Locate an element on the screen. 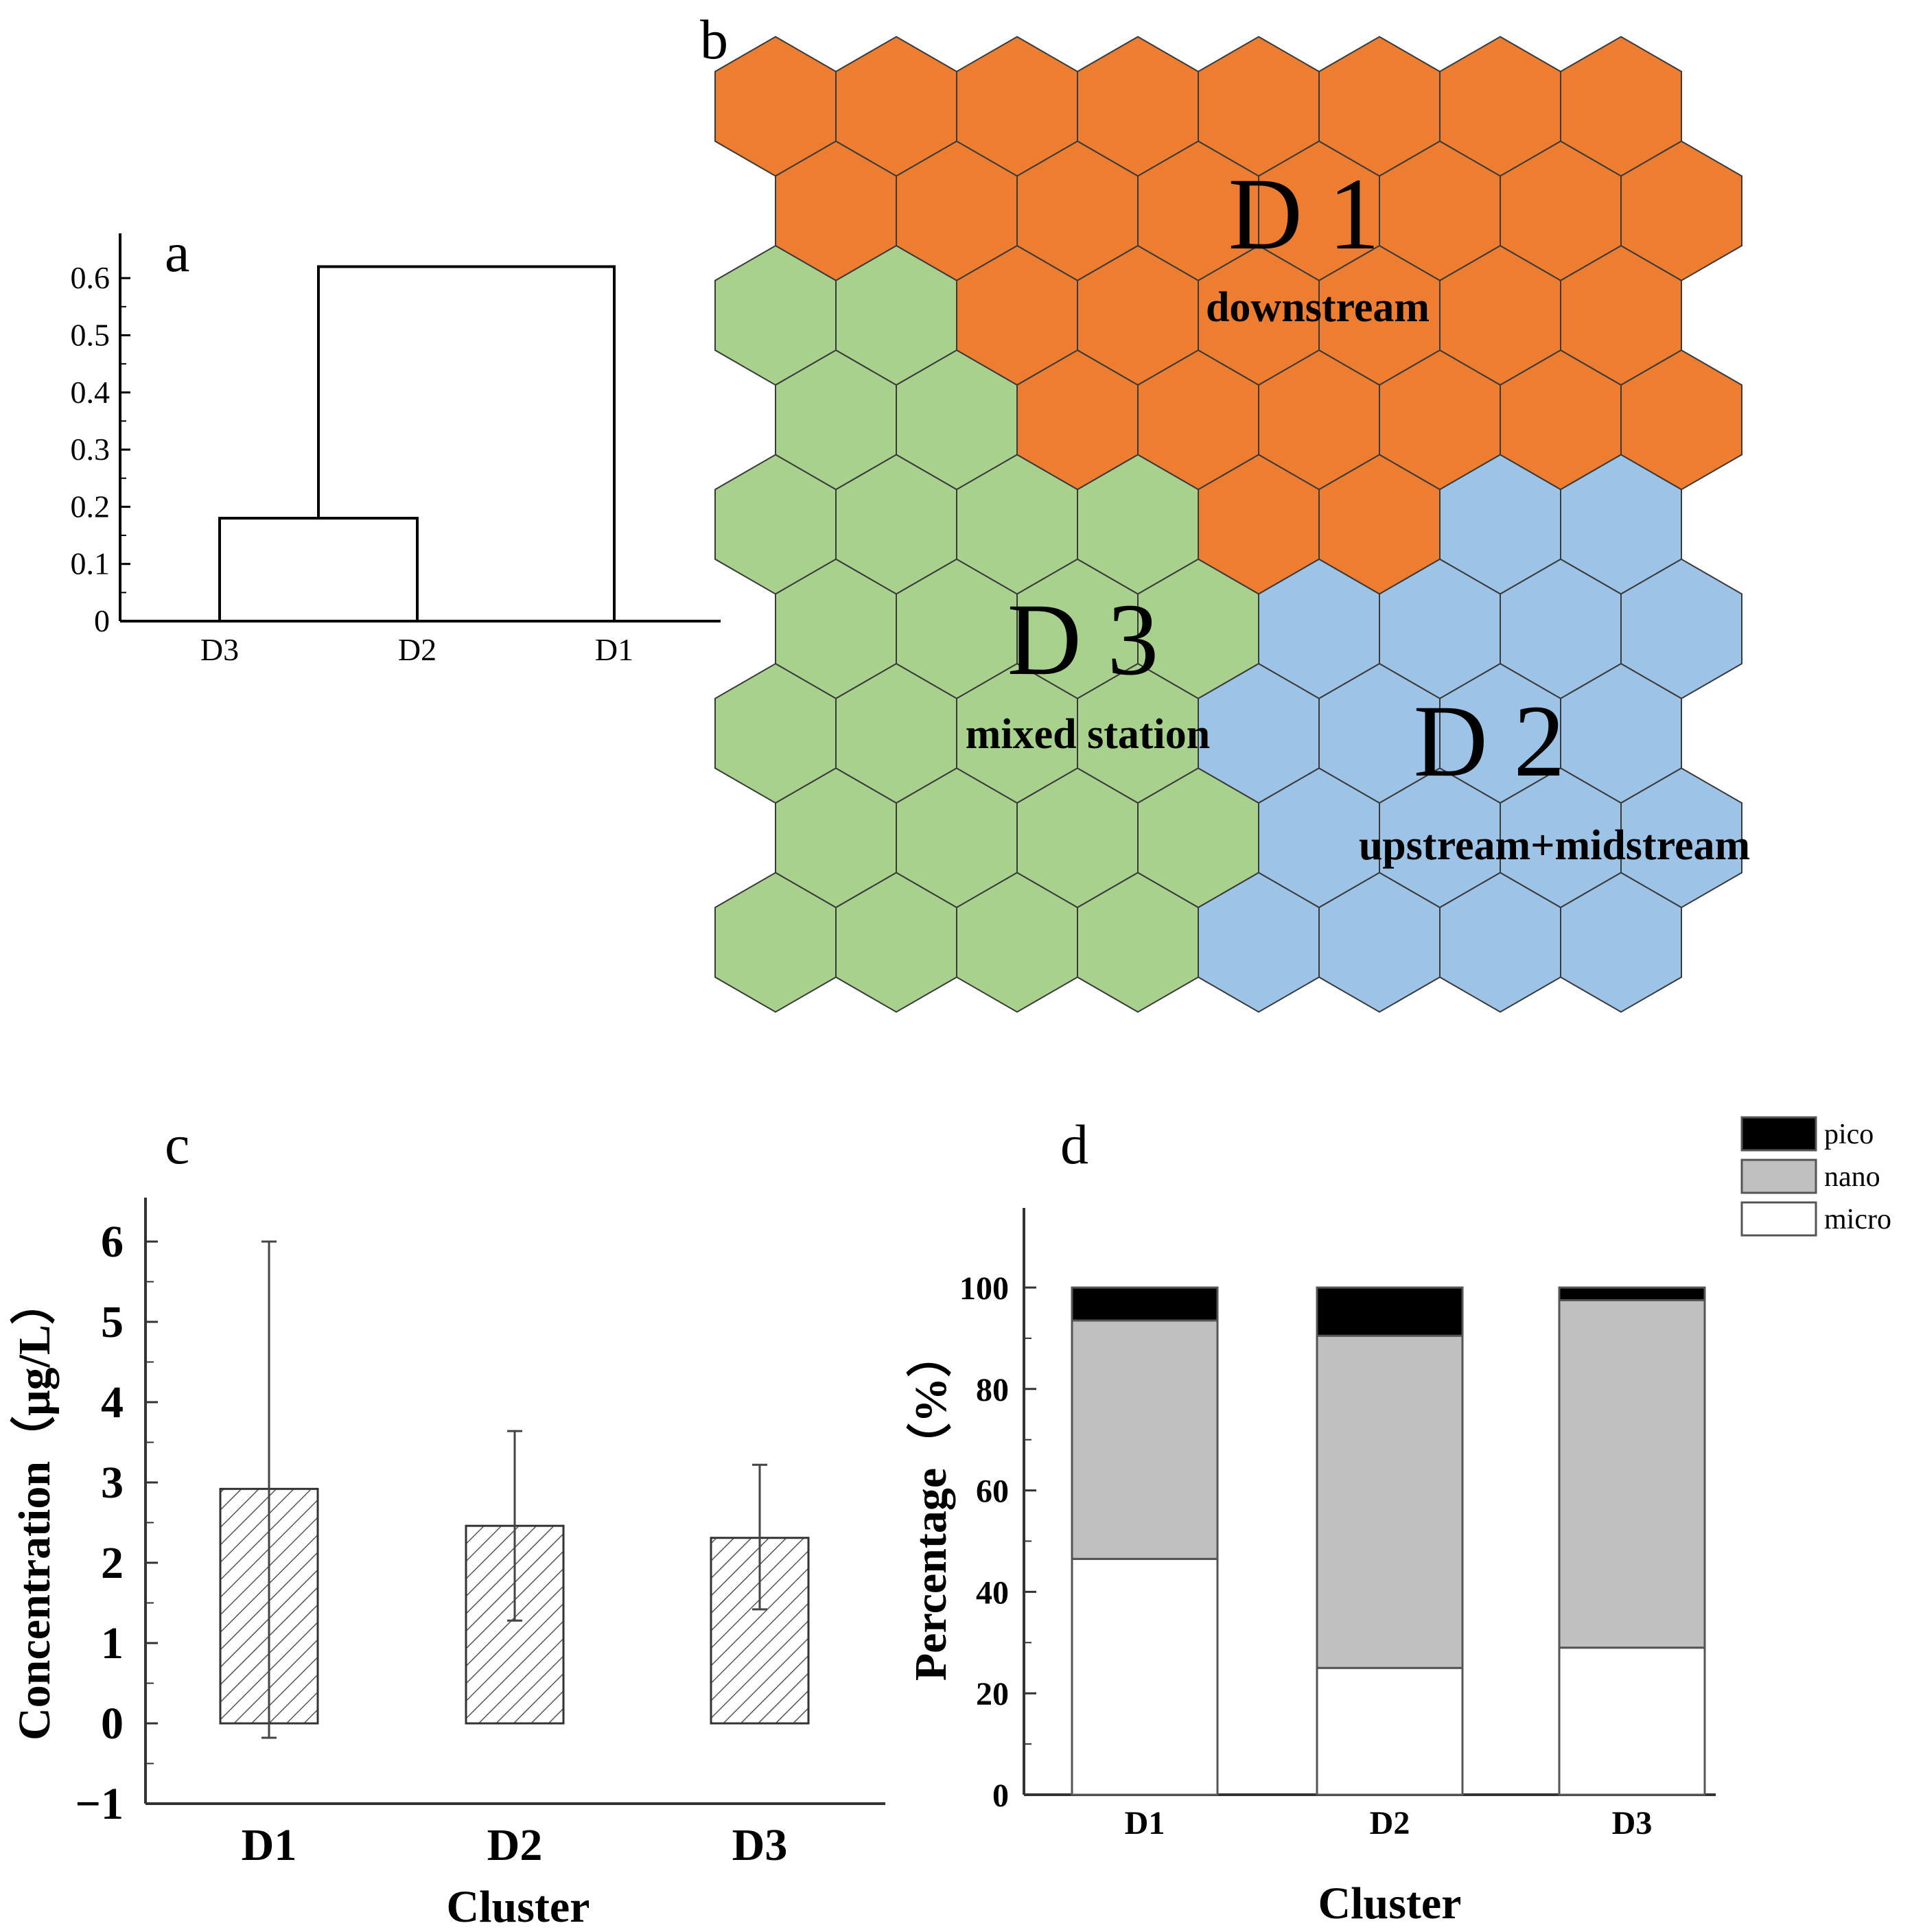 Image resolution: width=1912 pixels, height=1932 pixels. bar-d-ytick-label: 60 is located at coordinates (992, 1492).